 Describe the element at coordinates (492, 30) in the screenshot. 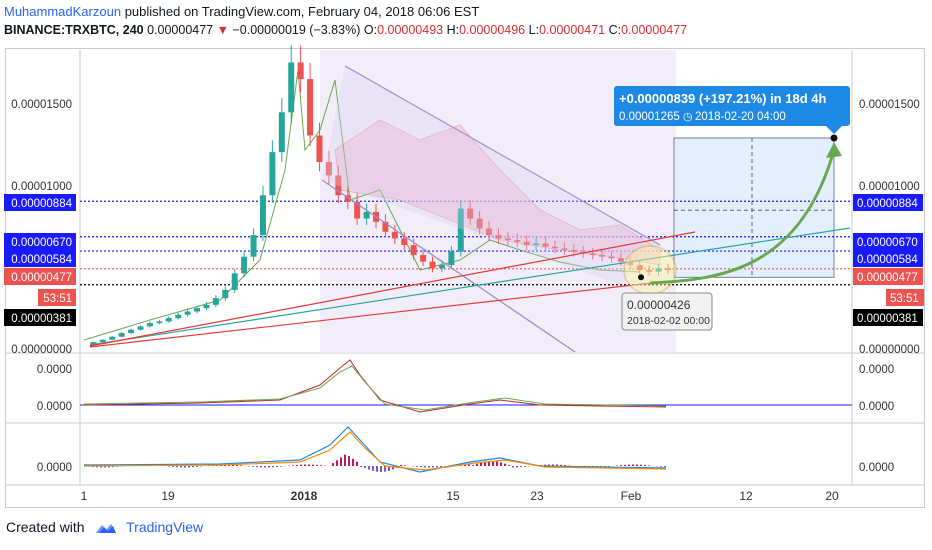

I see `high-value: 0.00000496` at that location.